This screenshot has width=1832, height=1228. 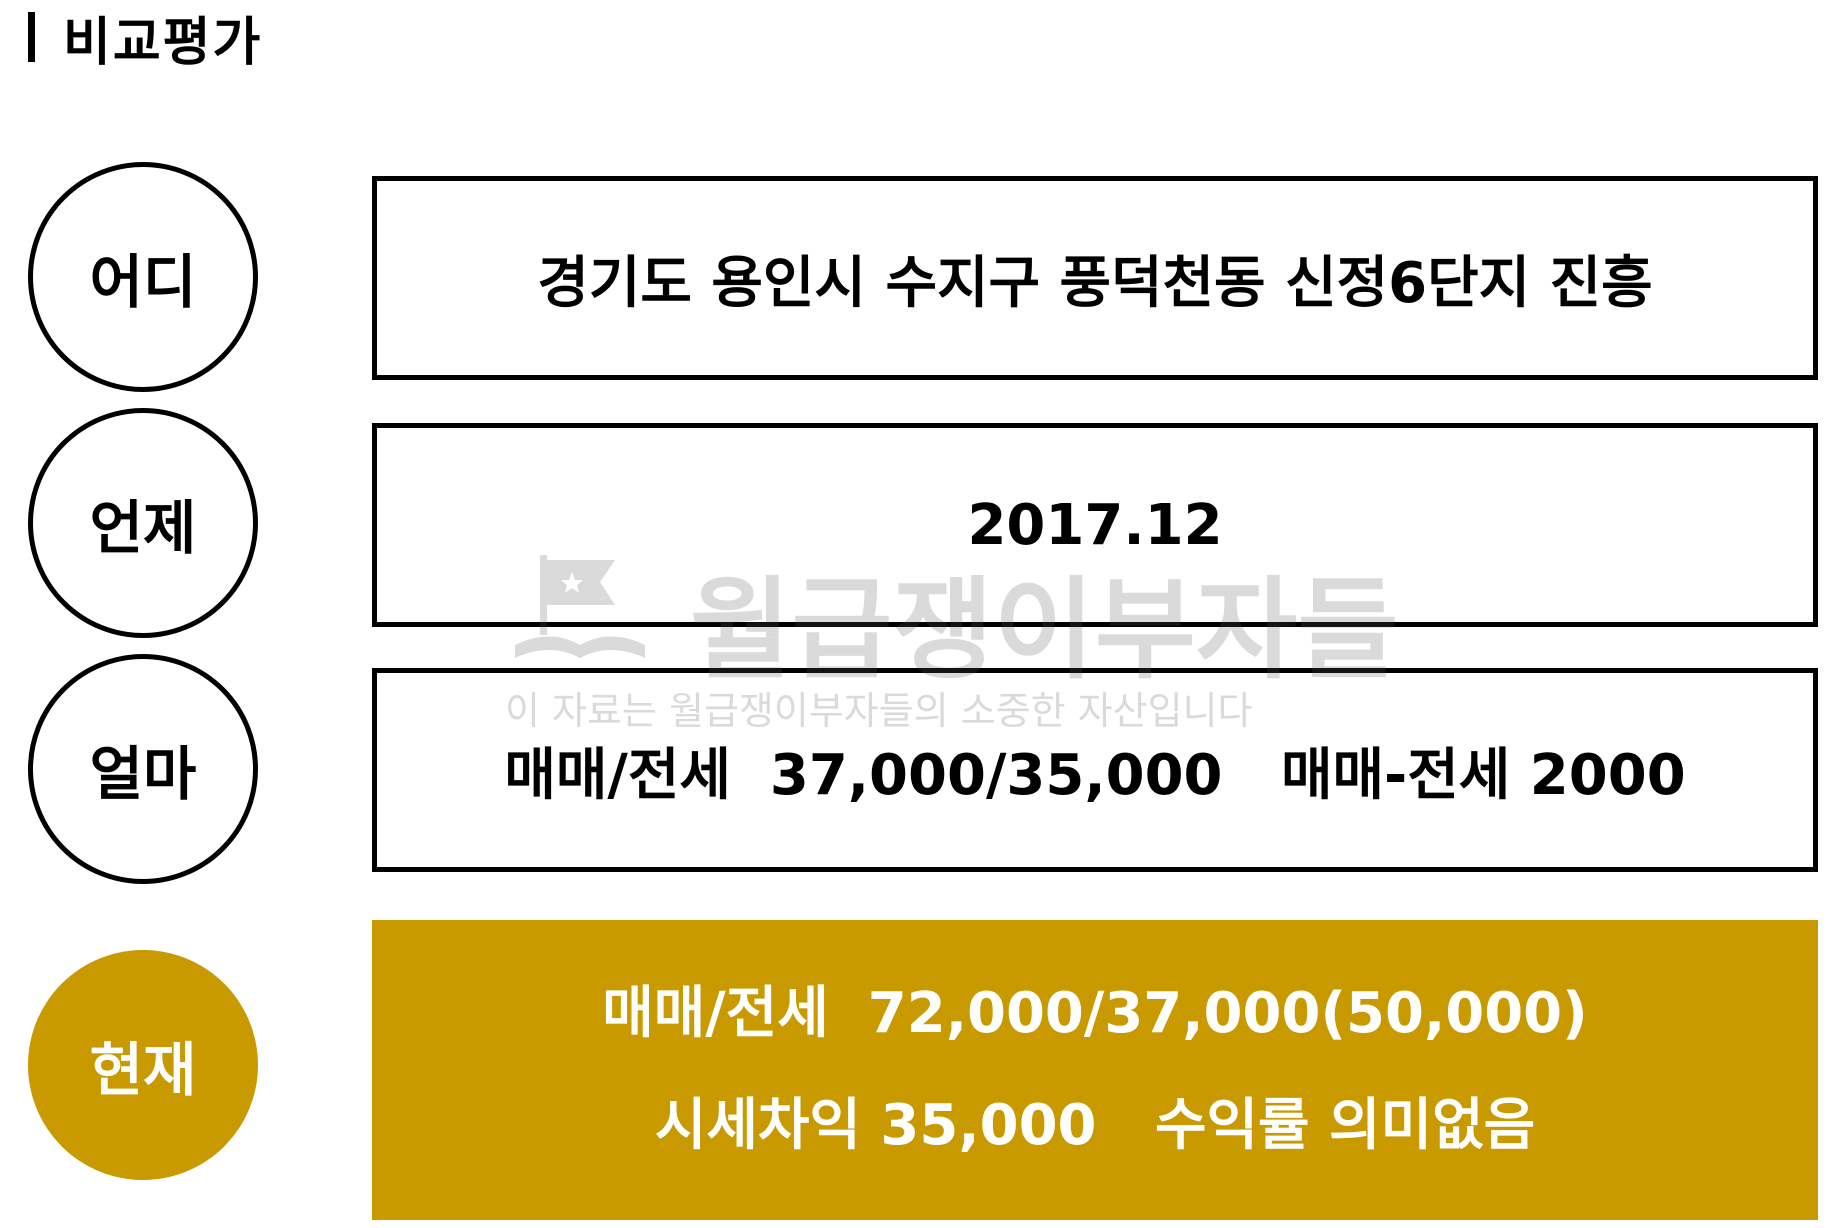 What do you see at coordinates (1095, 278) in the screenshot?
I see `content-box-location: 경기도 용인시 수지구 풍덕천동 신정6단지 진흥` at bounding box center [1095, 278].